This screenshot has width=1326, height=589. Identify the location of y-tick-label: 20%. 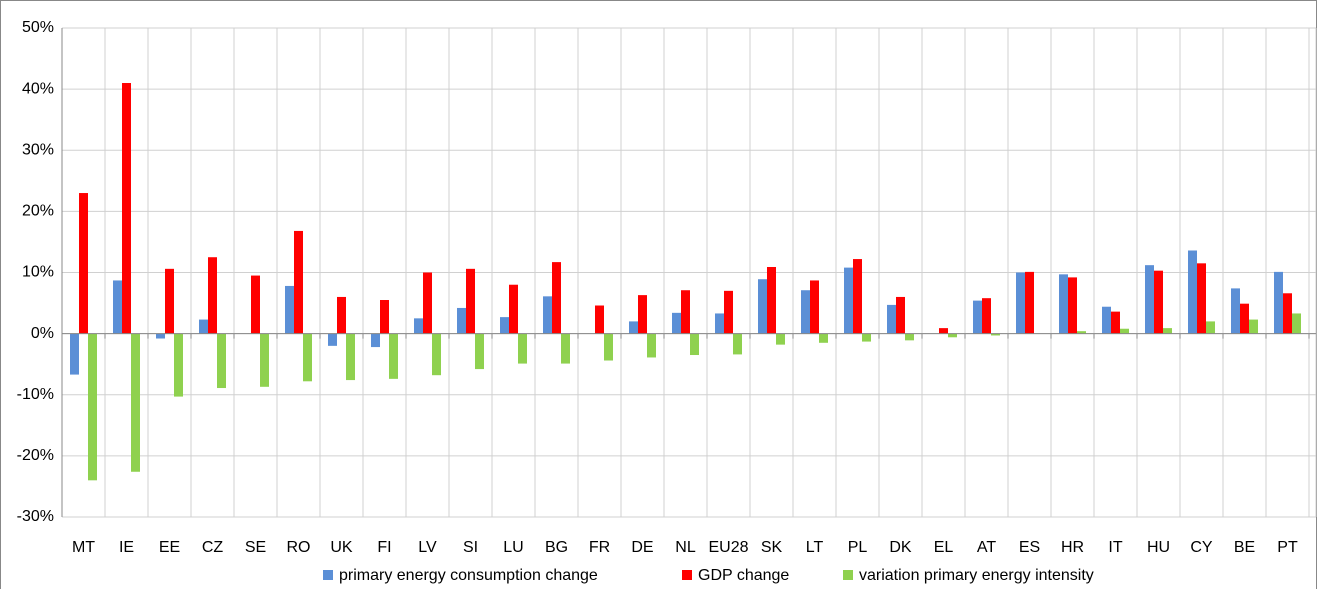
(38, 211).